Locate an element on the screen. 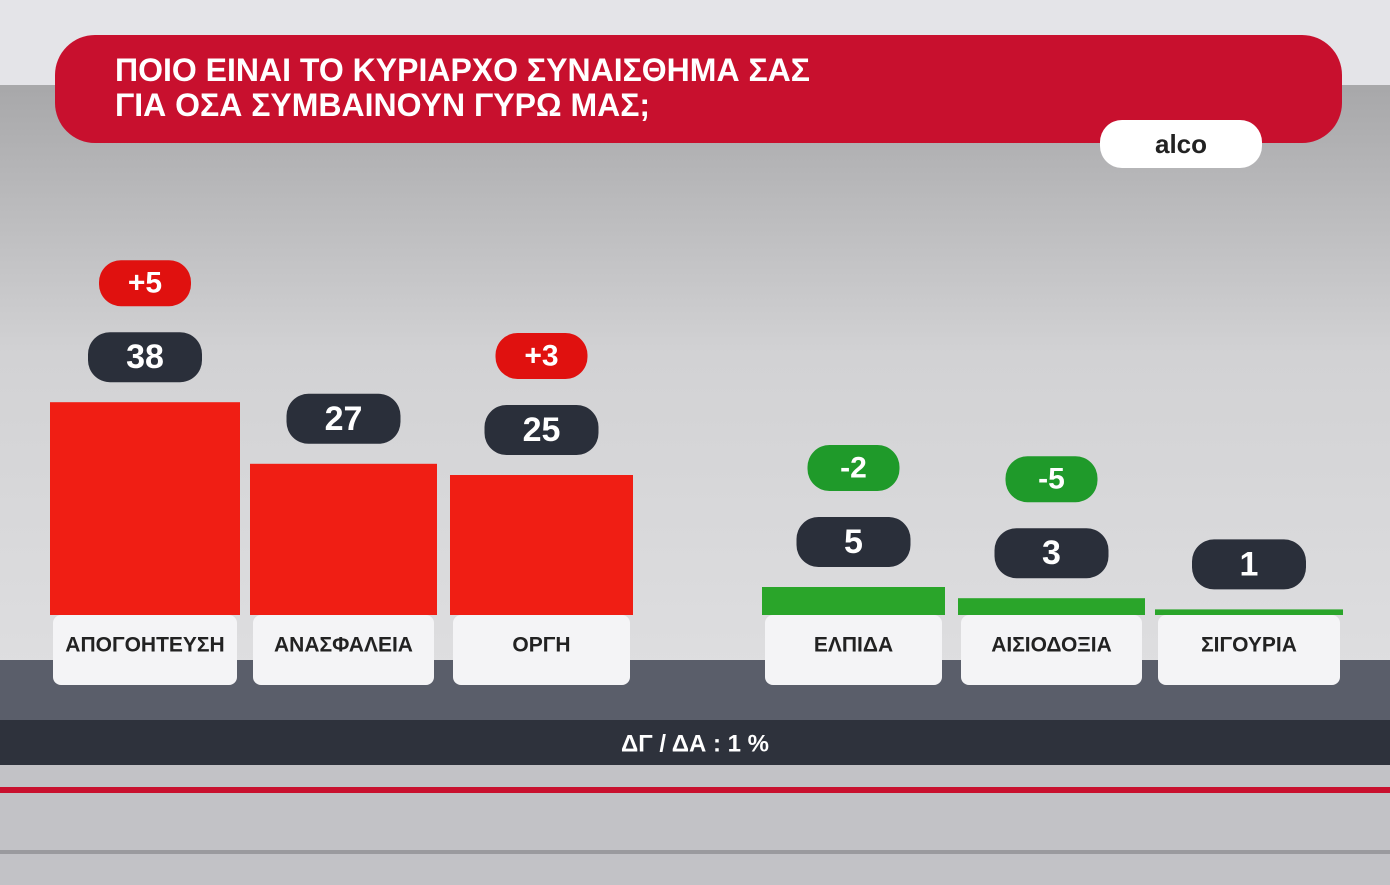 Image resolution: width=1390 pixels, height=885 pixels. source-pill is located at coordinates (1181, 144).